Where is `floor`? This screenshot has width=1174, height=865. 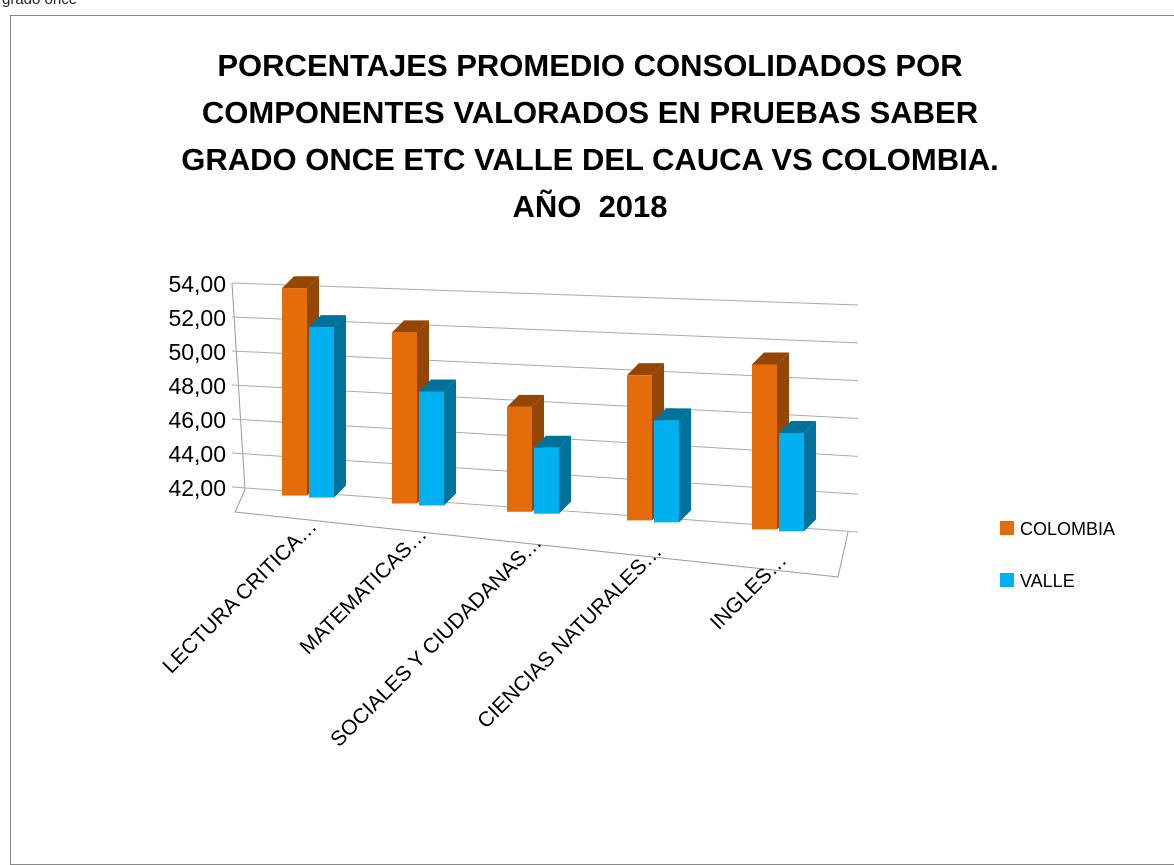 floor is located at coordinates (541, 533).